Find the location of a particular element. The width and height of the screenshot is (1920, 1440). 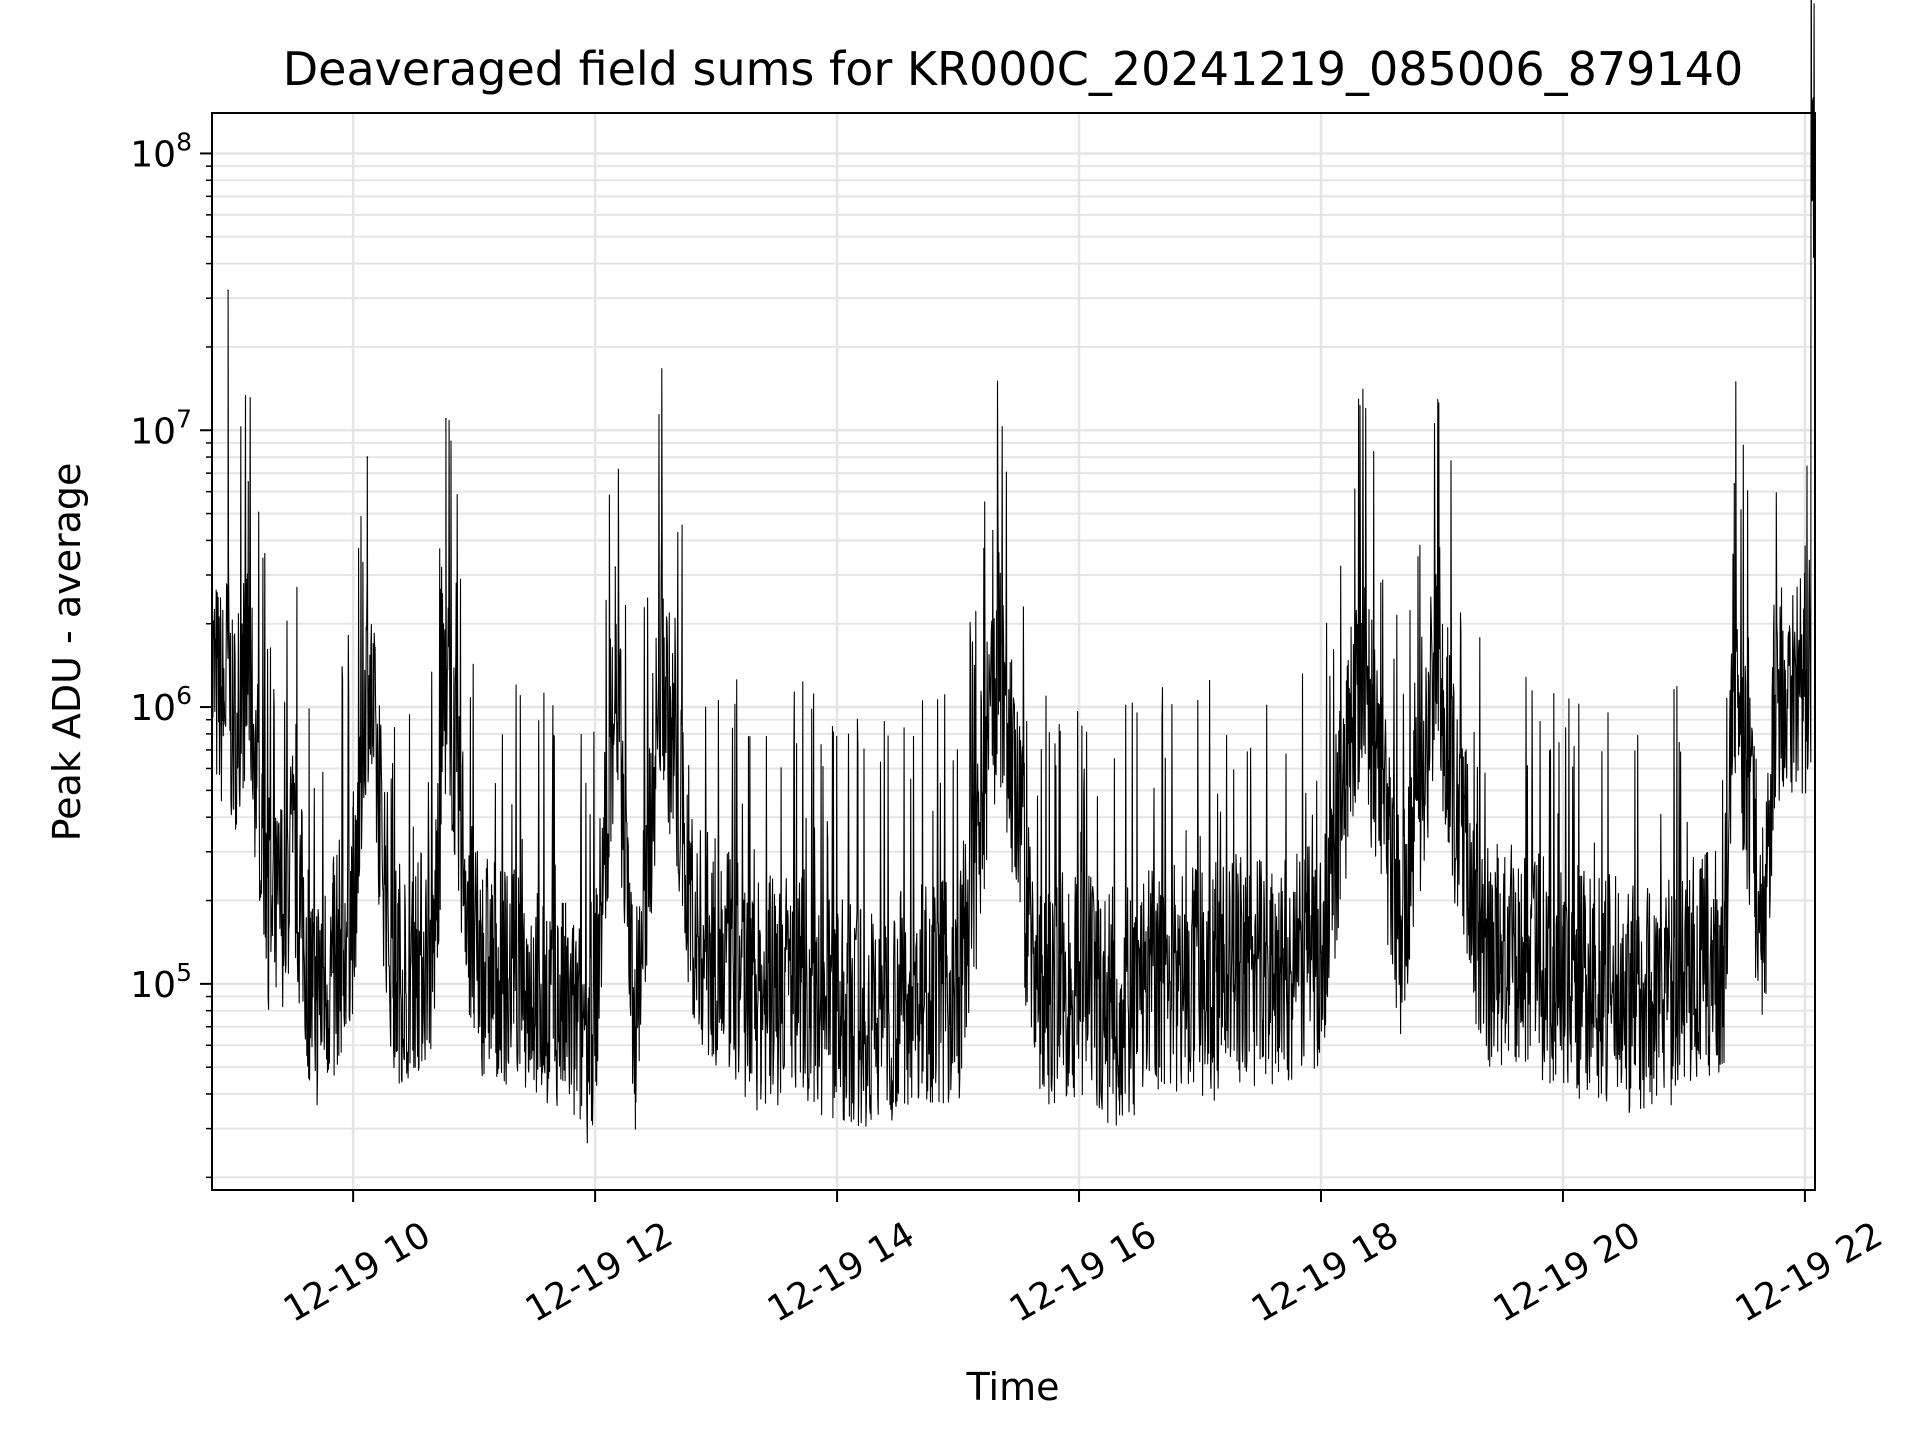

y-axis: 10⁵ 10⁶ 10⁷ 10⁸ is located at coordinates (171, 653).